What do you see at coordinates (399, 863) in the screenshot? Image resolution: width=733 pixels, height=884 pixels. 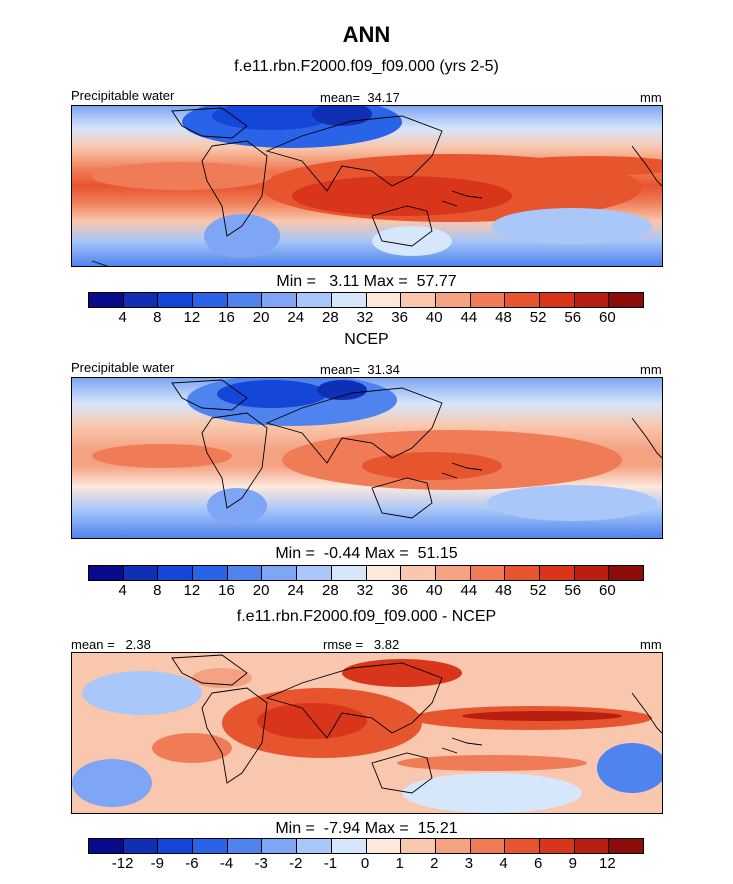 I see `colorbar-tick-label: 1` at bounding box center [399, 863].